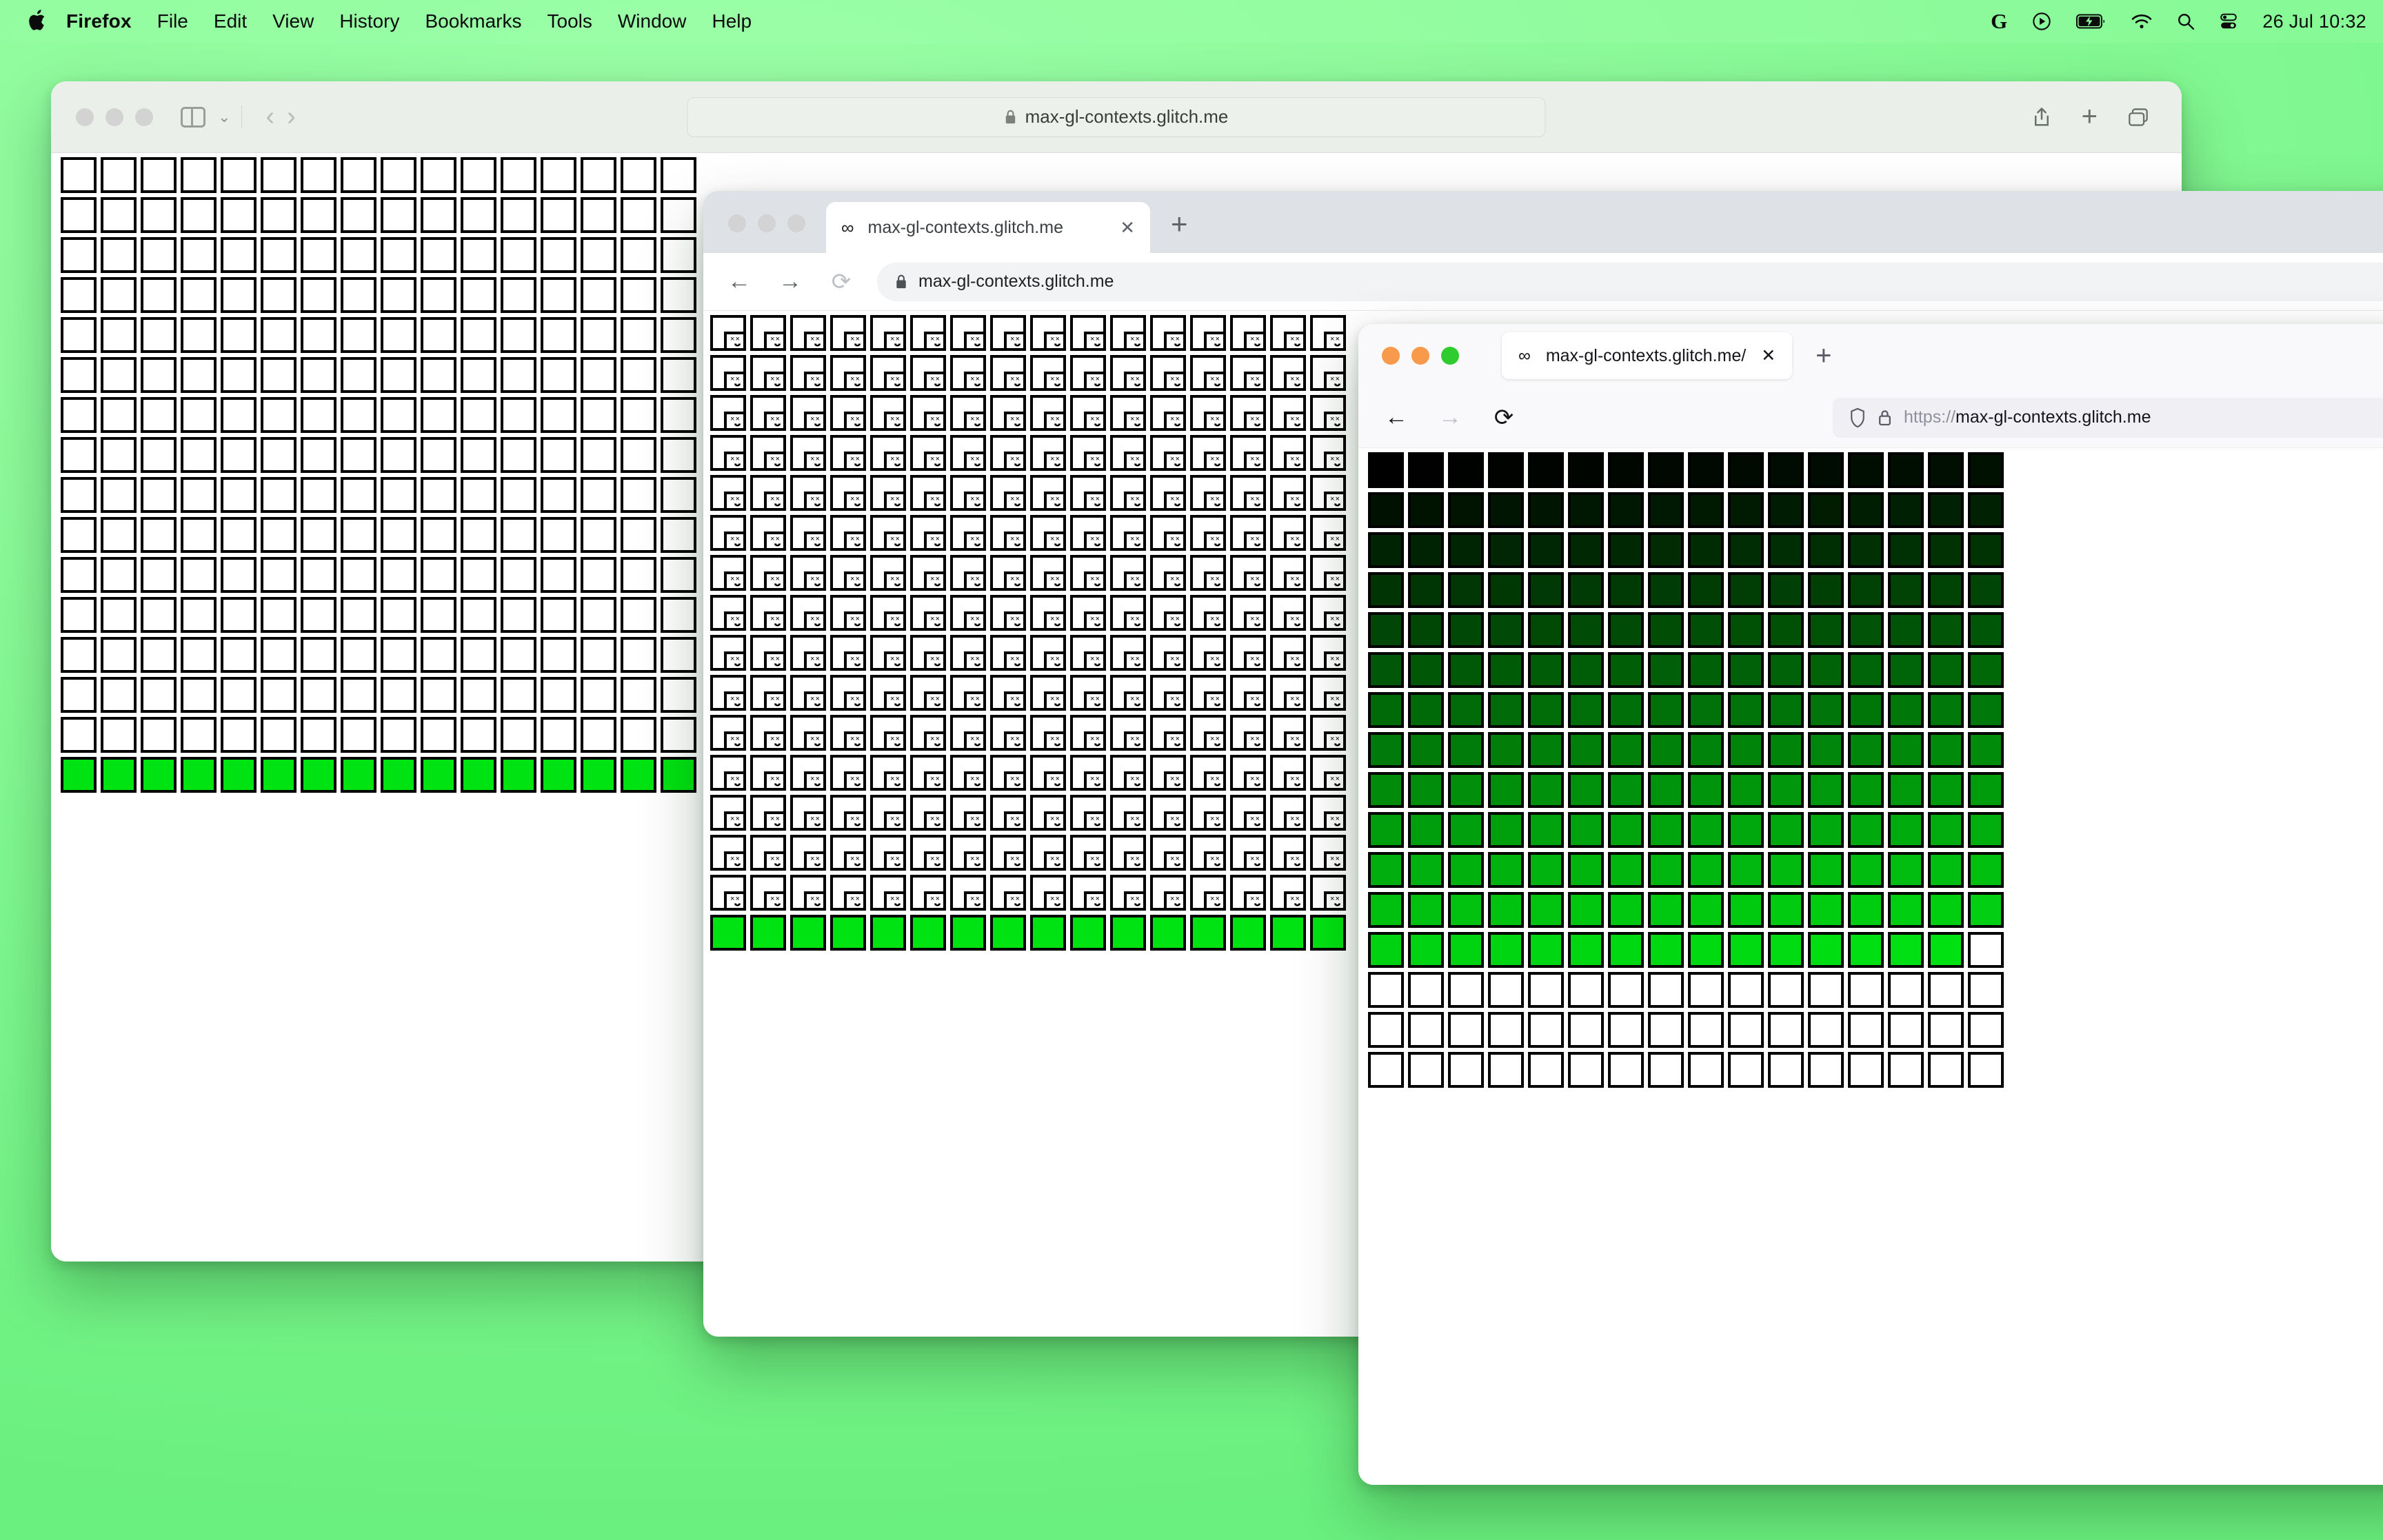  I want to click on chevron-down-icon: ⌄, so click(224, 117).